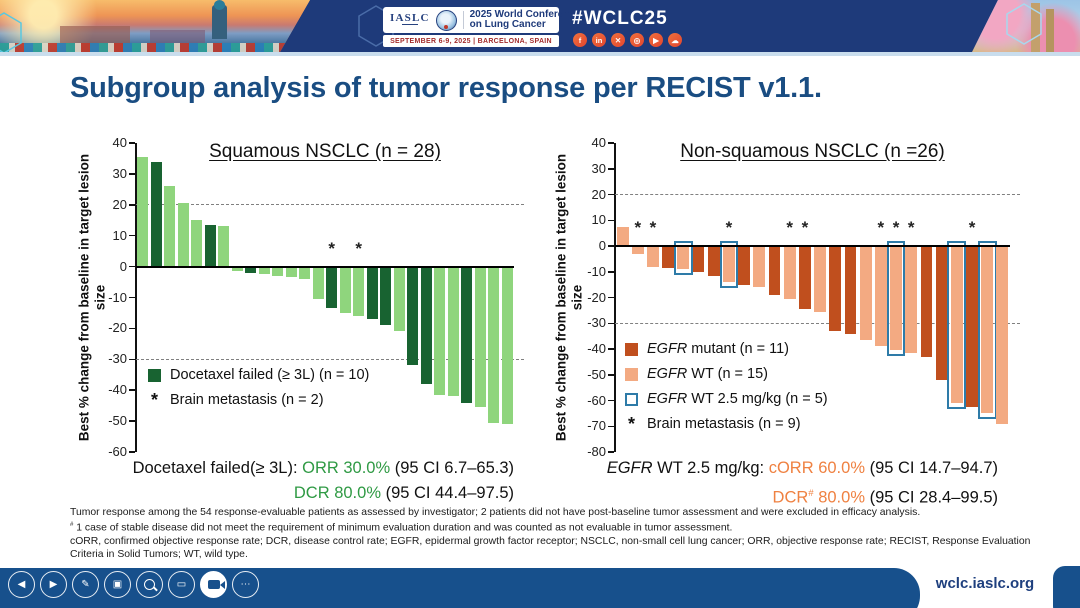 The width and height of the screenshot is (1080, 608). I want to click on y-tick-label: -20, so click(117, 328).